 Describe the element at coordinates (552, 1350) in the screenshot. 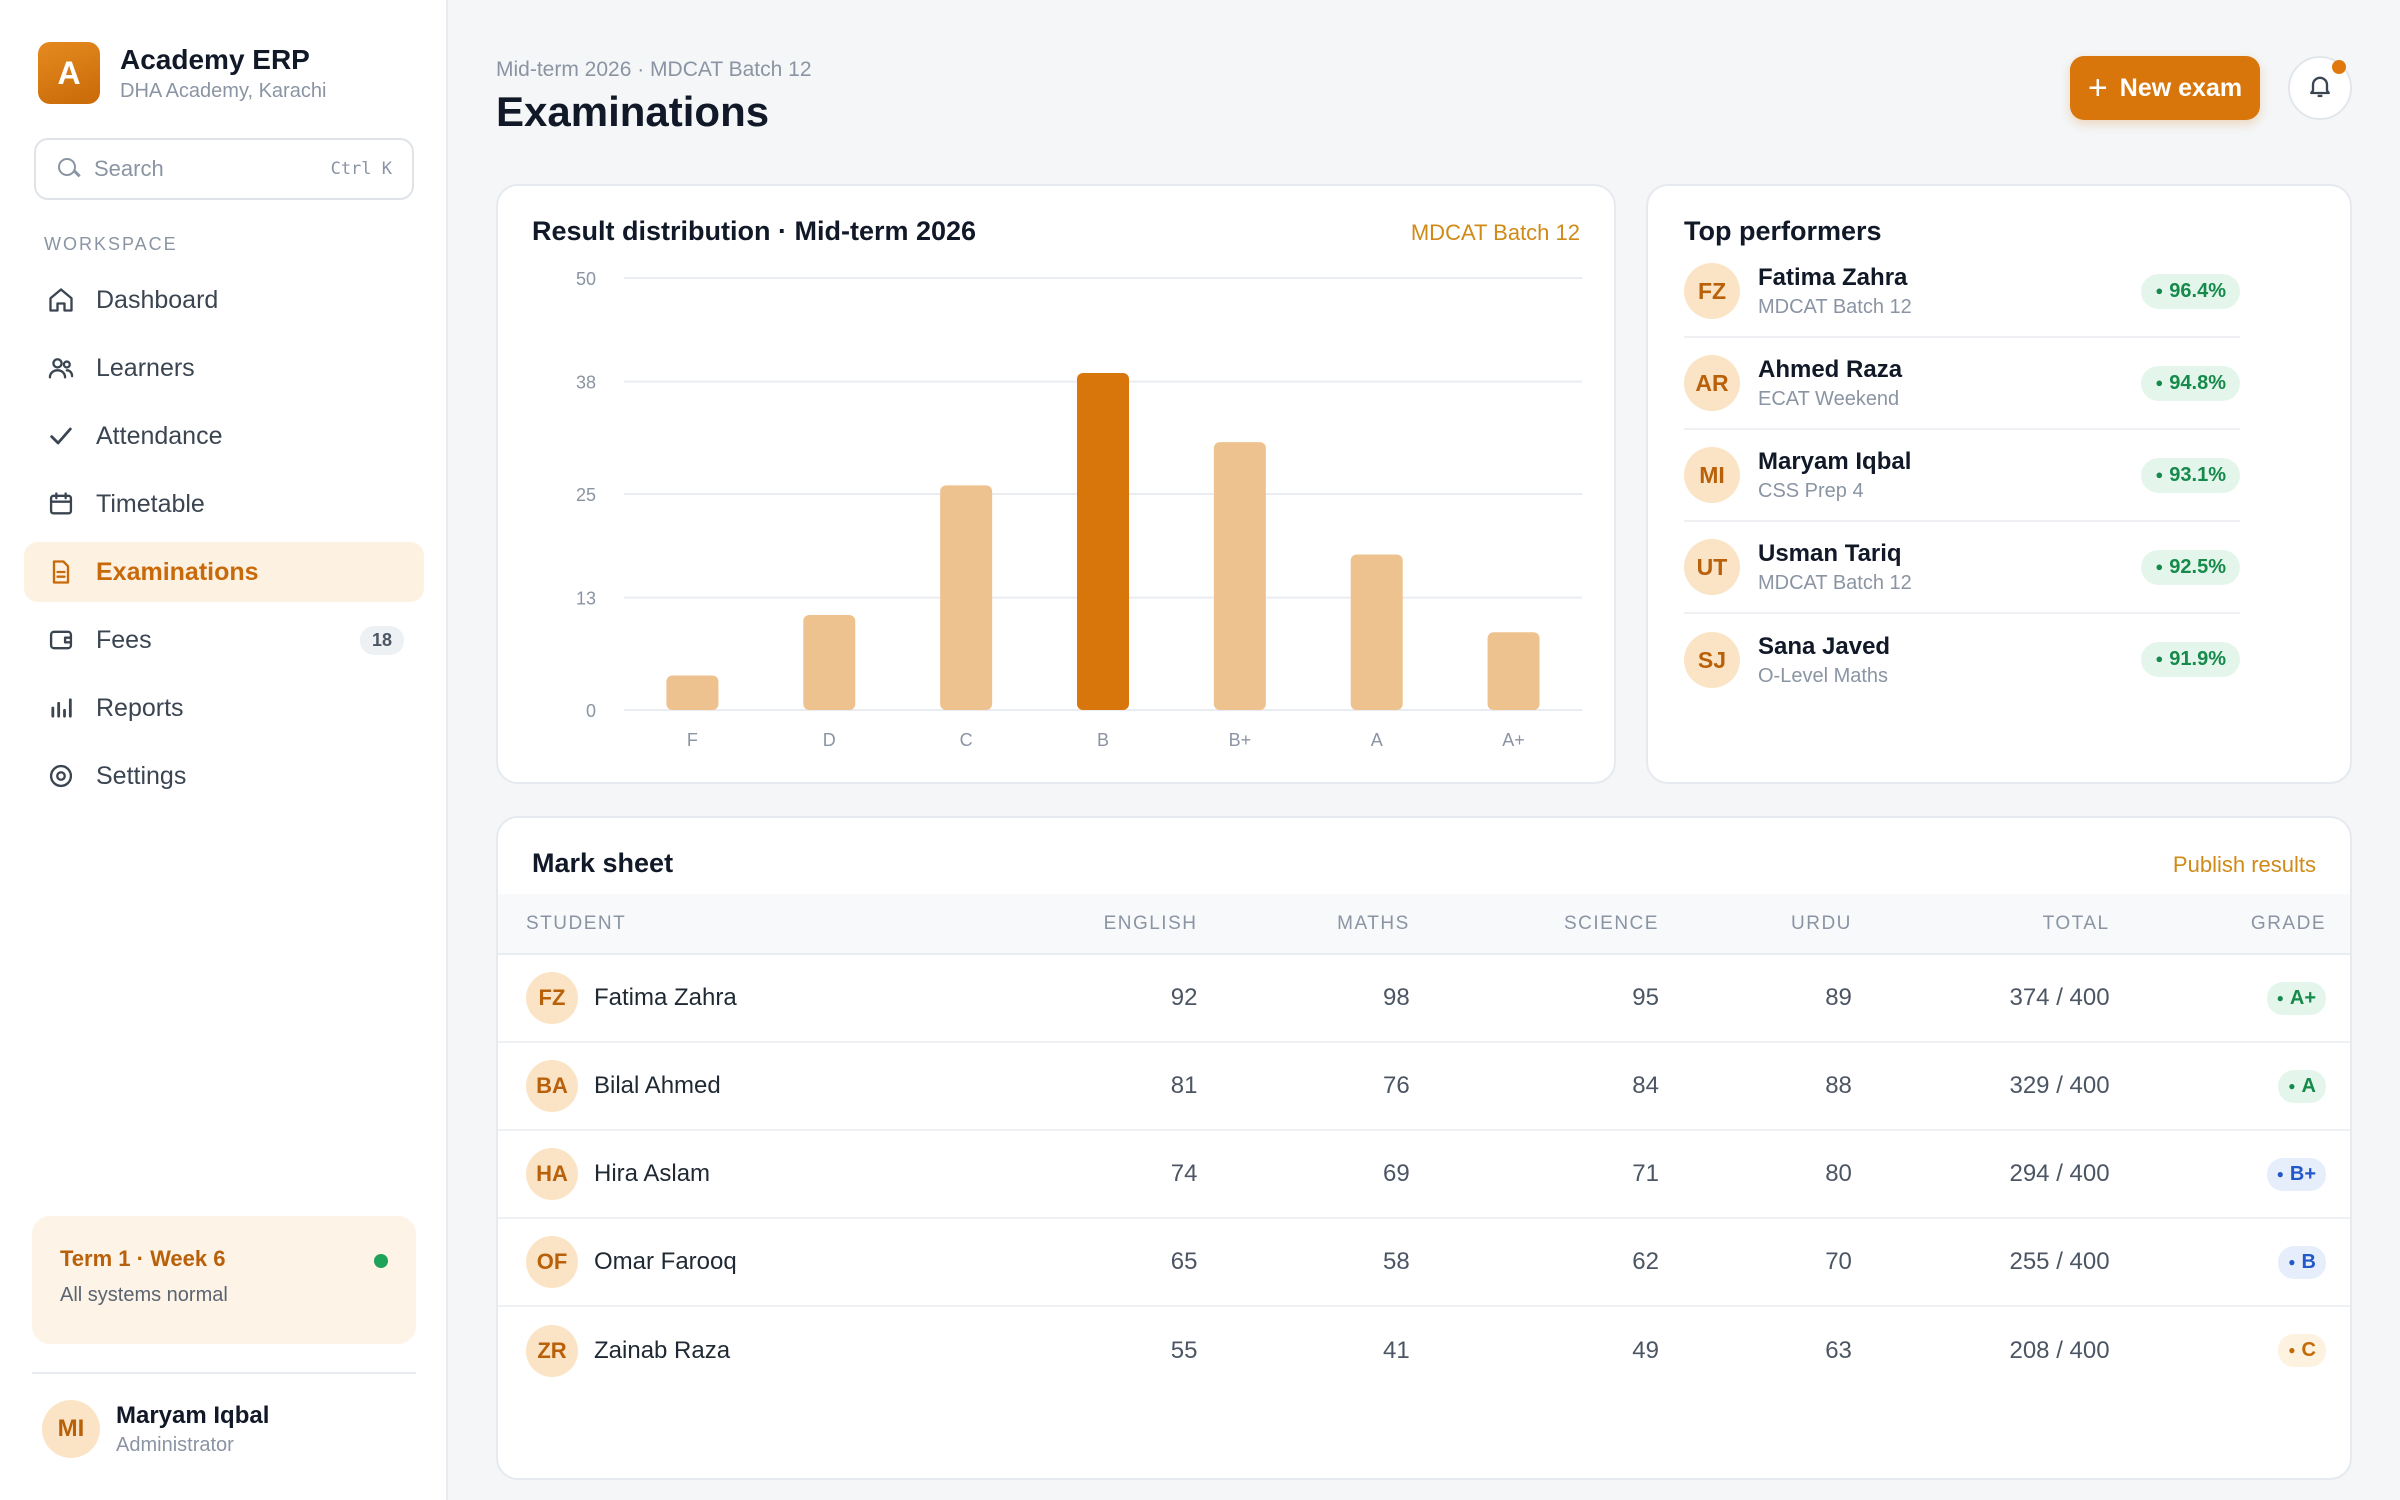

I see `avatar: ZR` at that location.